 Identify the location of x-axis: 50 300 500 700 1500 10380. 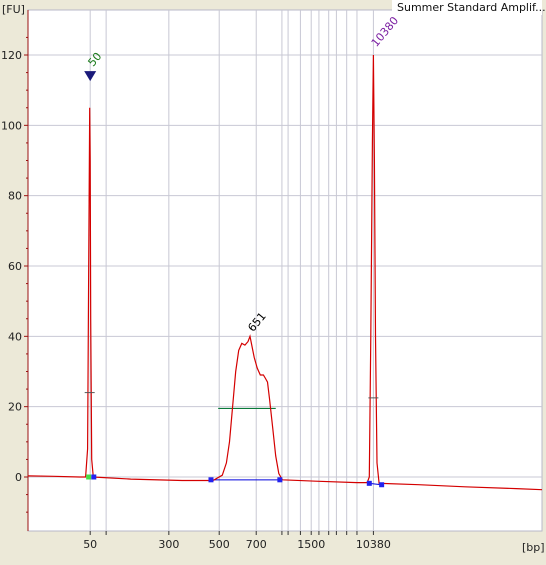
(237, 541).